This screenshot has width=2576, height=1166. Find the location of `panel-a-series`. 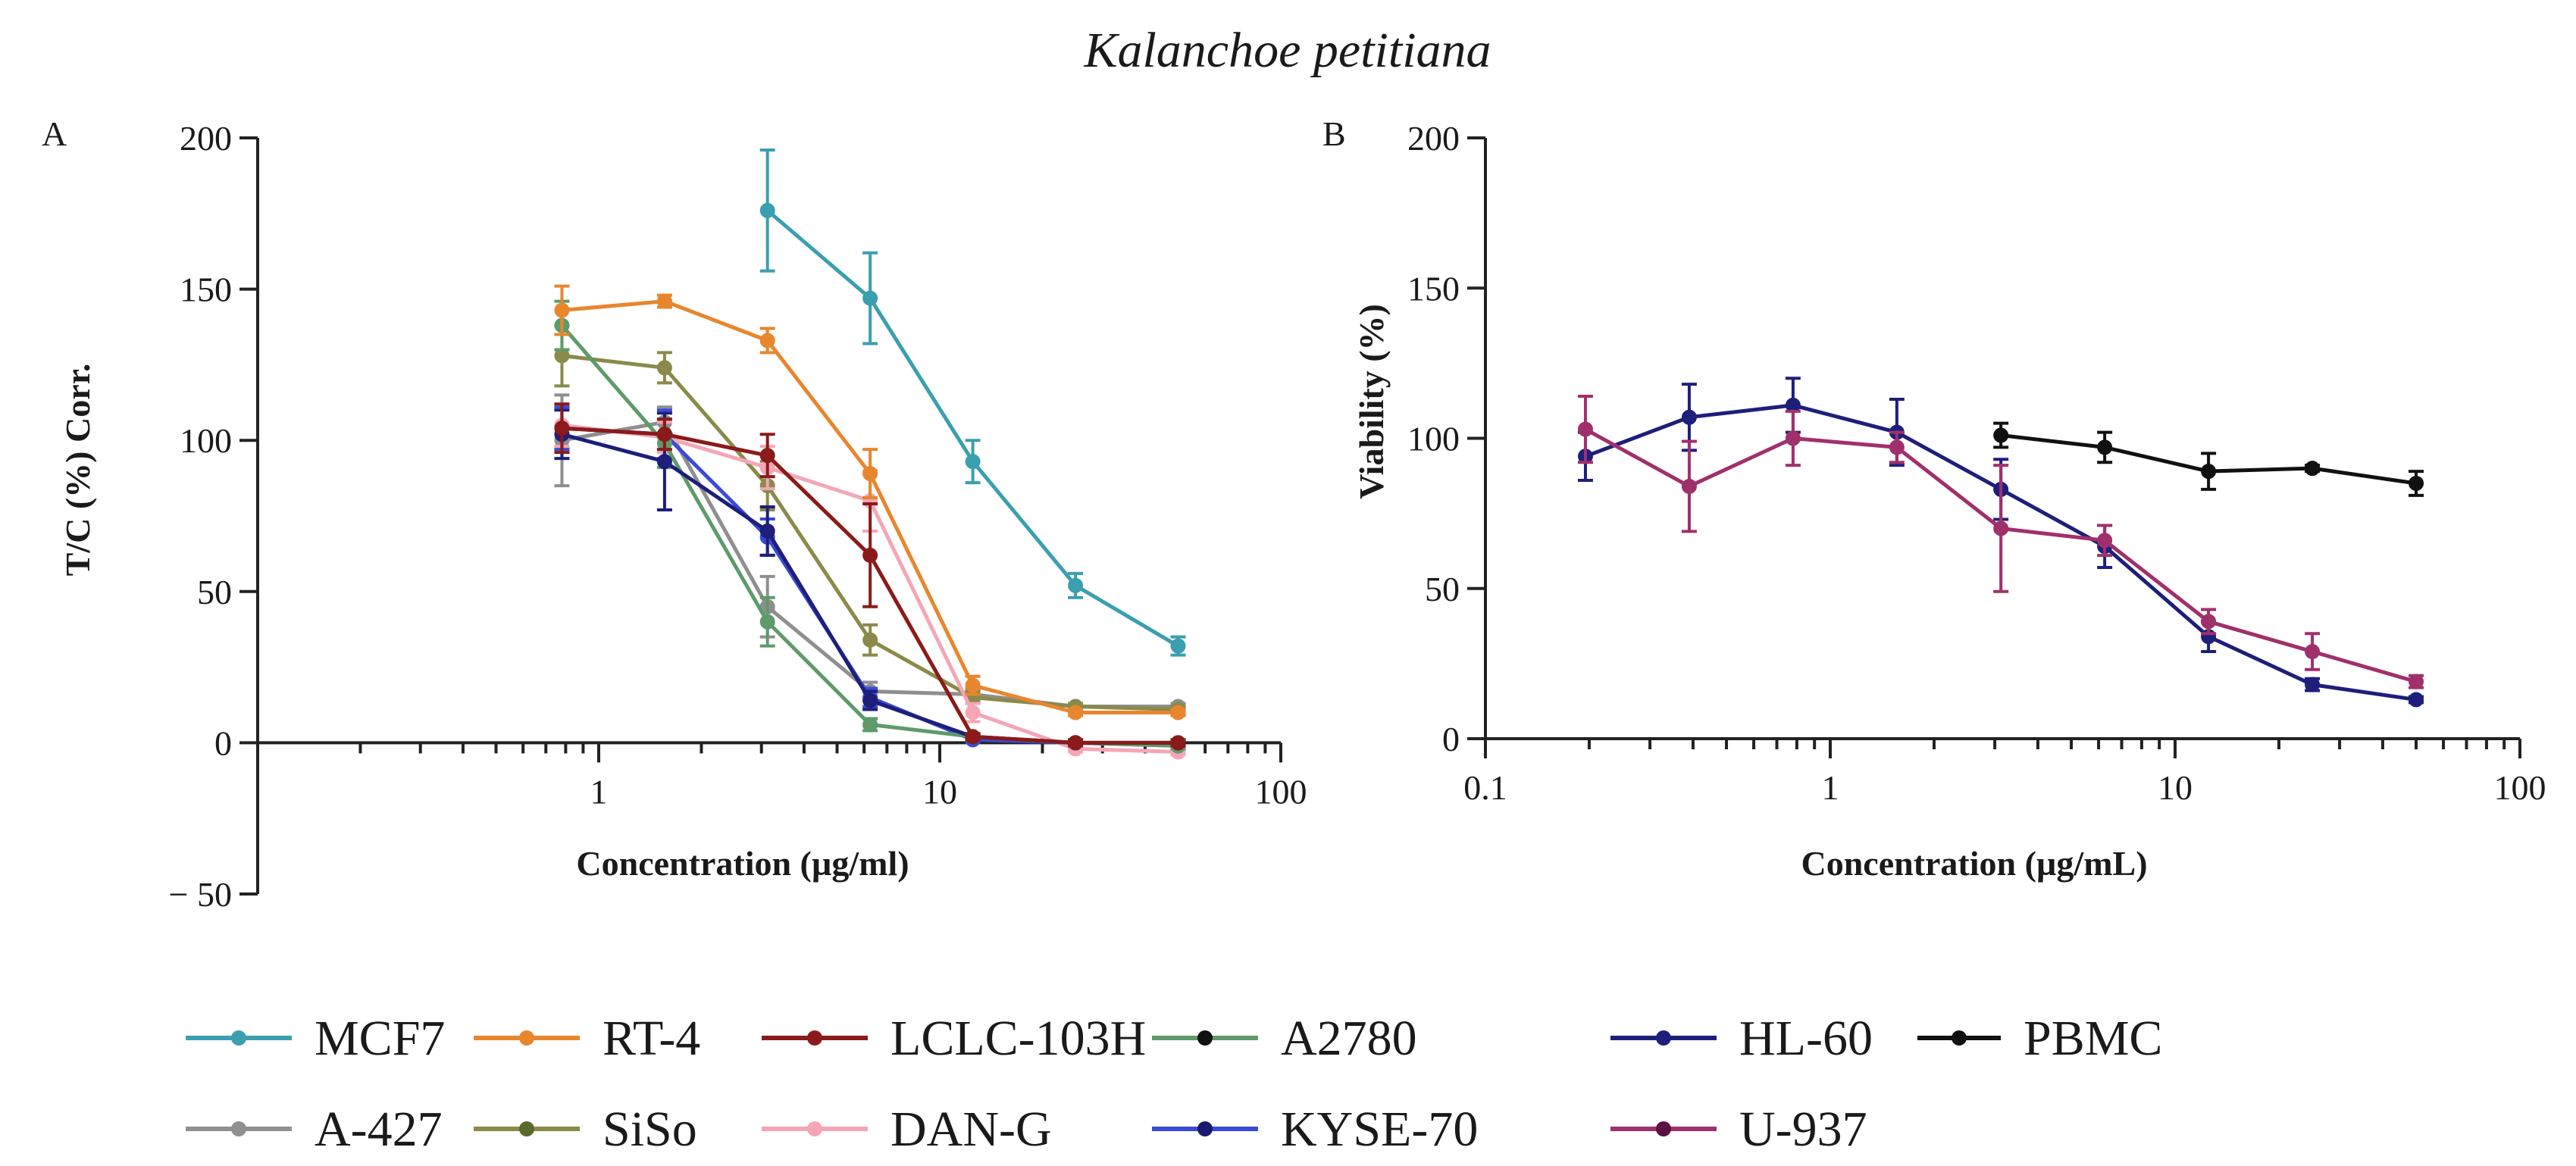

panel-a-series is located at coordinates (870, 454).